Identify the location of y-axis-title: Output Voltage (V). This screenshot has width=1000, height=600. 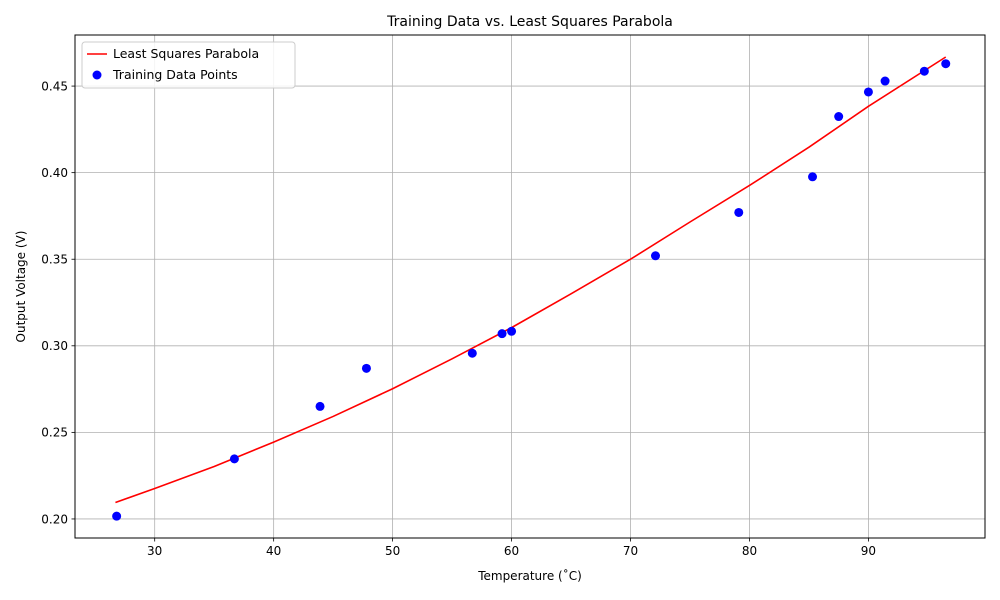
(21, 287).